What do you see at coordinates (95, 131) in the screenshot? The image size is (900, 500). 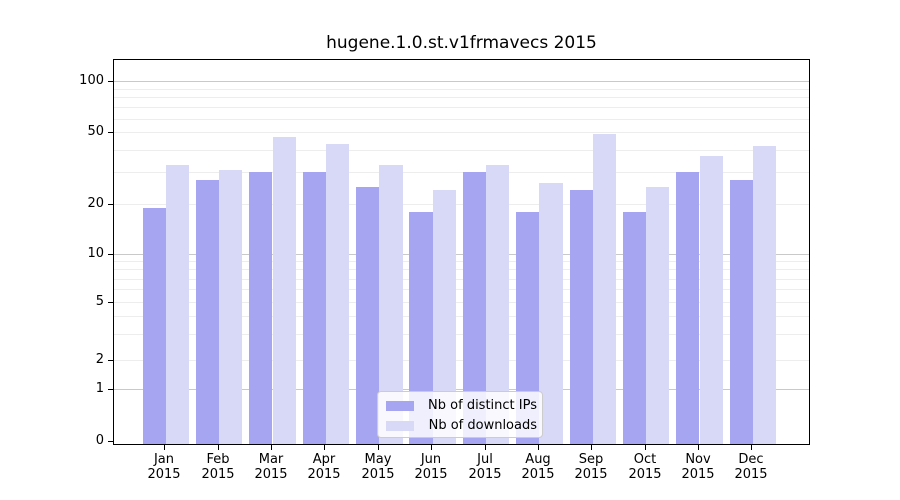 I see `y-tick-label: 50` at bounding box center [95, 131].